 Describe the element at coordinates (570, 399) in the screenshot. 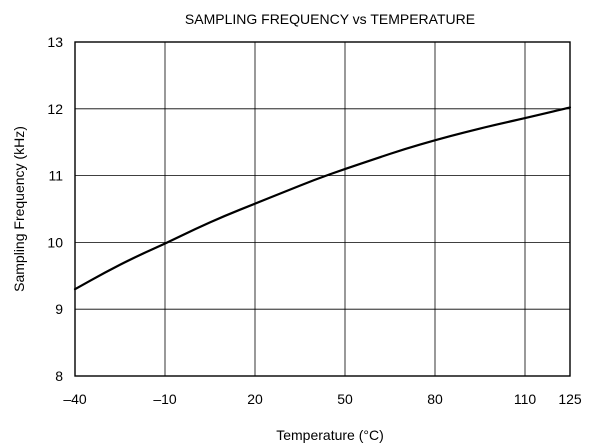

I see `x-tick-label: 125` at that location.